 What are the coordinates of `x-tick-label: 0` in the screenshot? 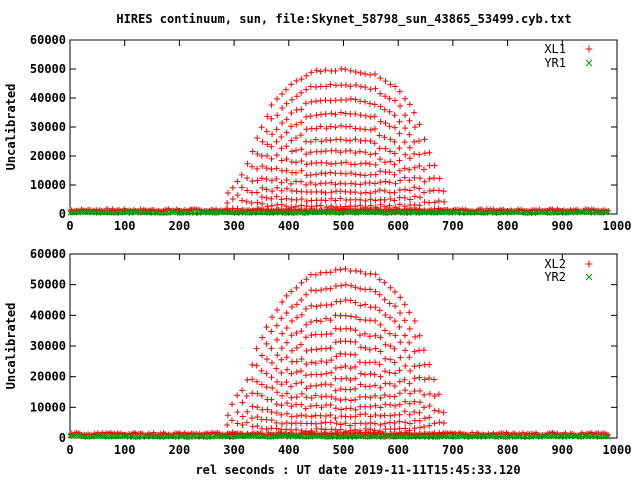 It's located at (69, 226).